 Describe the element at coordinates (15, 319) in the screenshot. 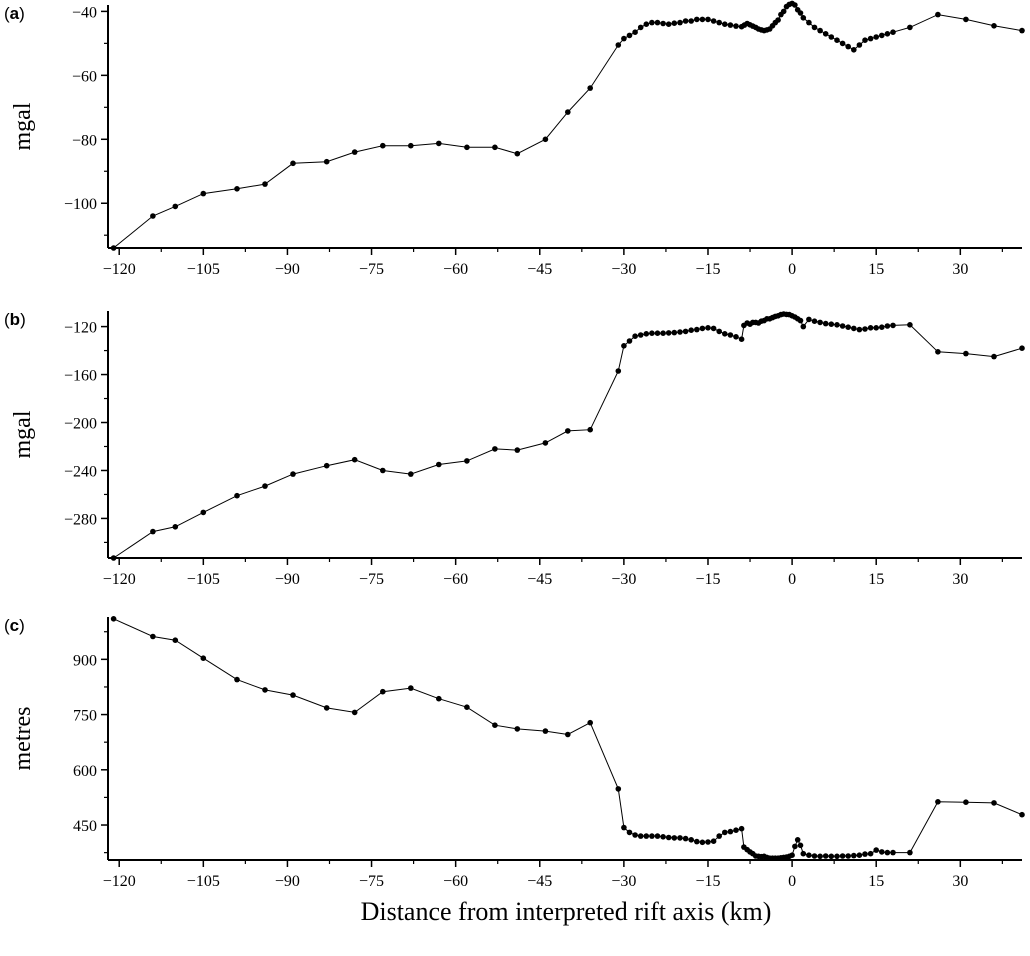

I see `panel-label: (b)` at that location.